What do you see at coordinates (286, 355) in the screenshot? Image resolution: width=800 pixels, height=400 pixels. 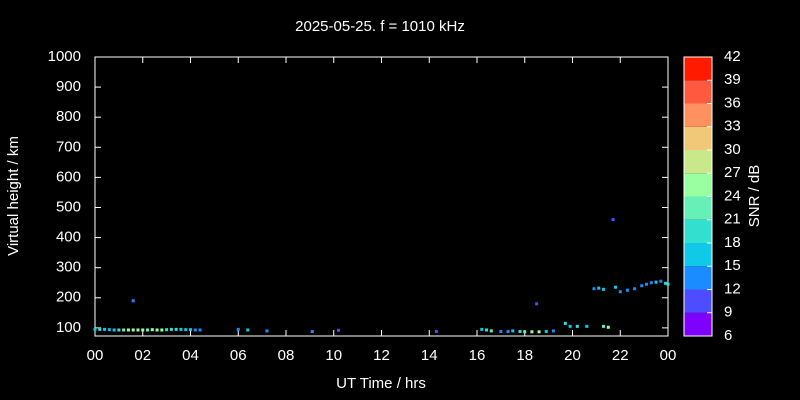 I see `x-tick-label: 08` at bounding box center [286, 355].